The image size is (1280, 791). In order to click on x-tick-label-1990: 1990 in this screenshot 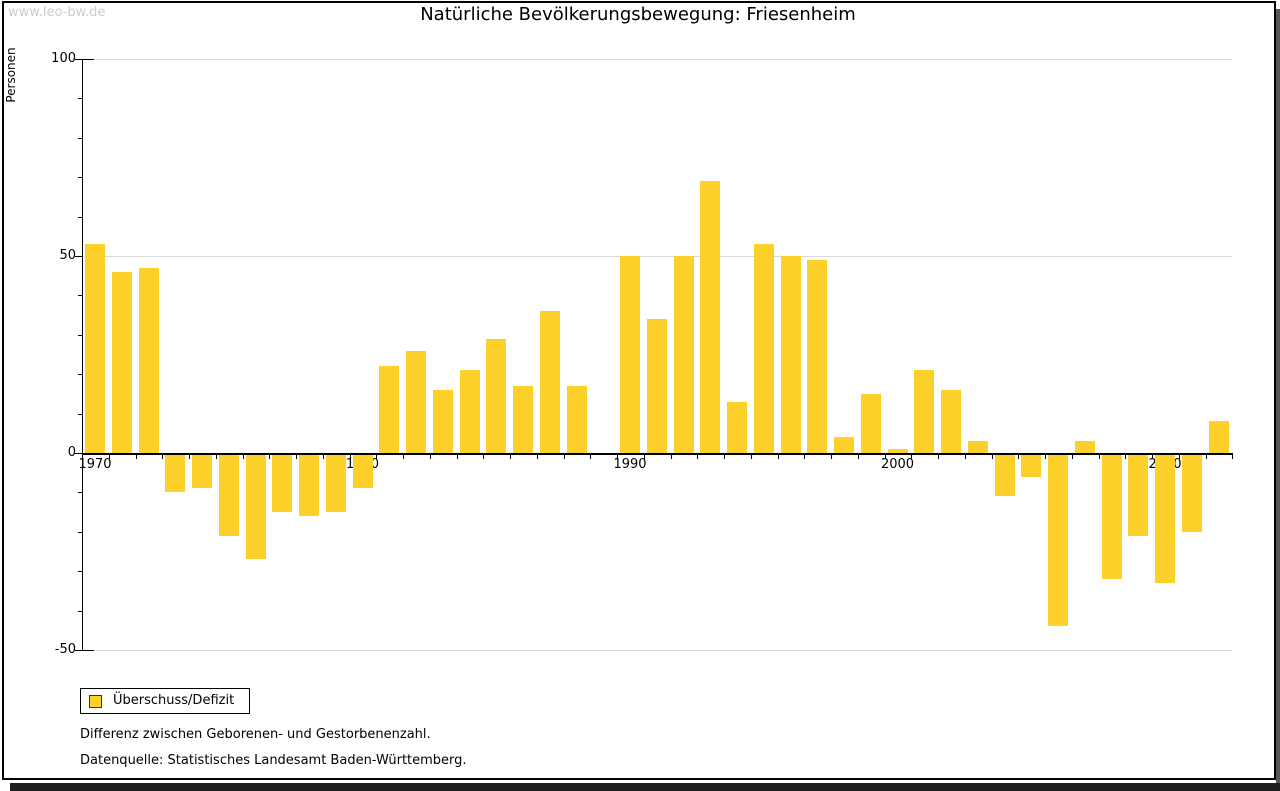, I will do `click(630, 464)`.